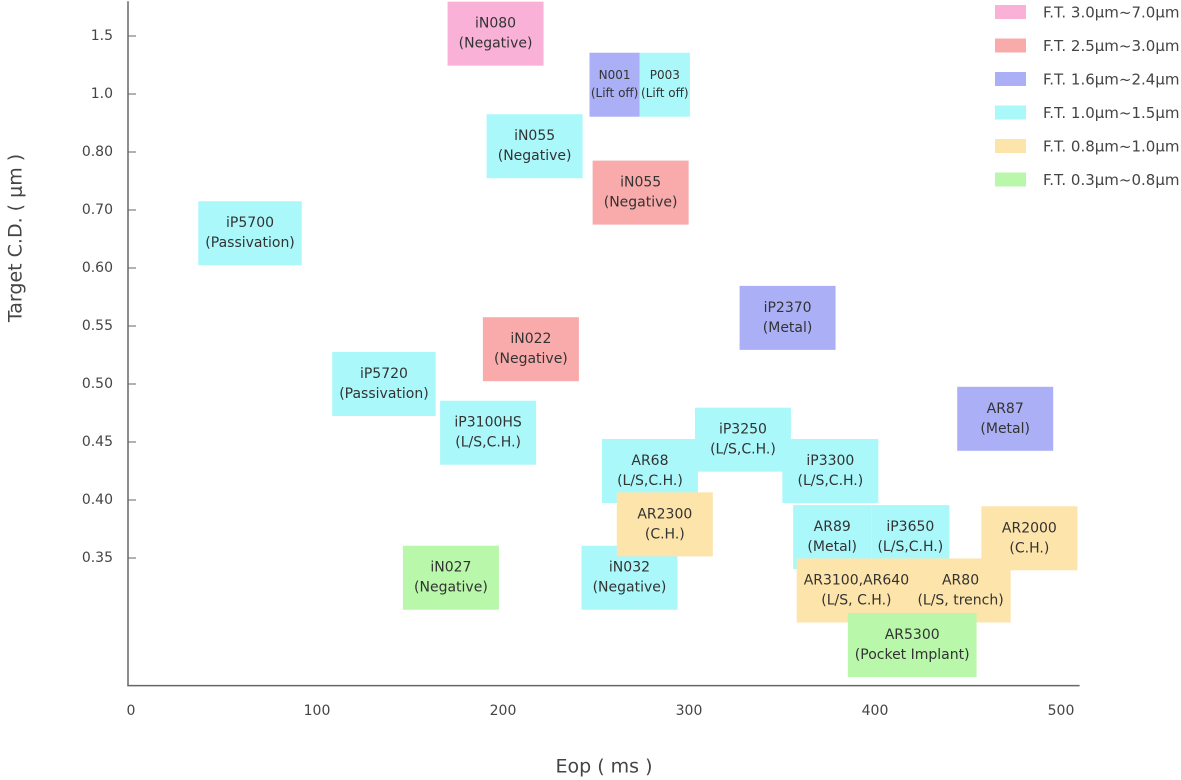  I want to click on label-box: AR5300 (Pocket Implant), so click(912, 645).